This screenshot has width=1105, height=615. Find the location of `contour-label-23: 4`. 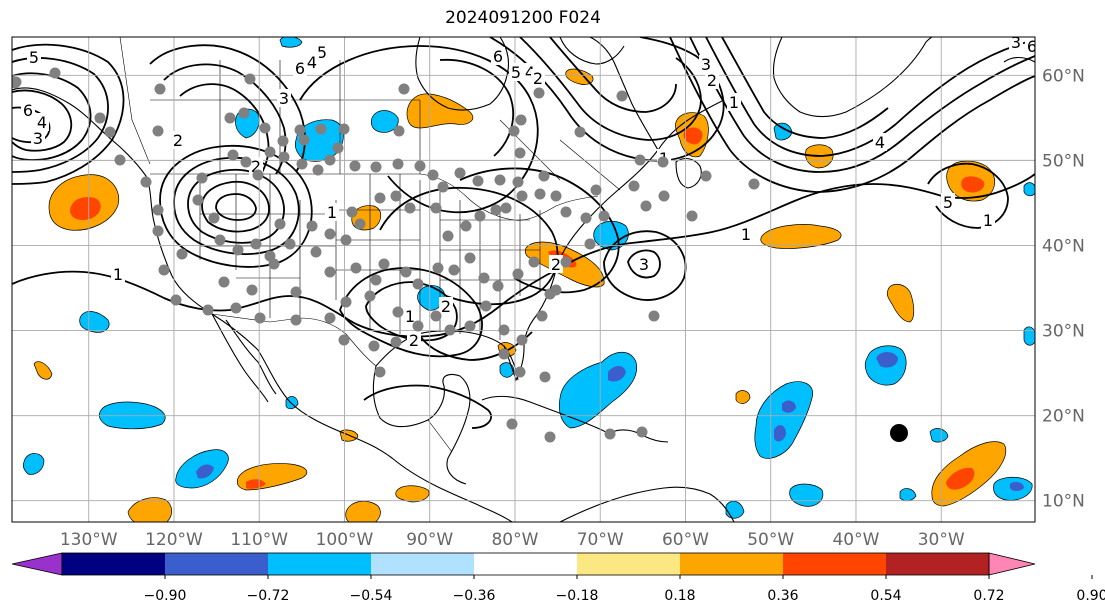

contour-label-23: 4 is located at coordinates (880, 142).